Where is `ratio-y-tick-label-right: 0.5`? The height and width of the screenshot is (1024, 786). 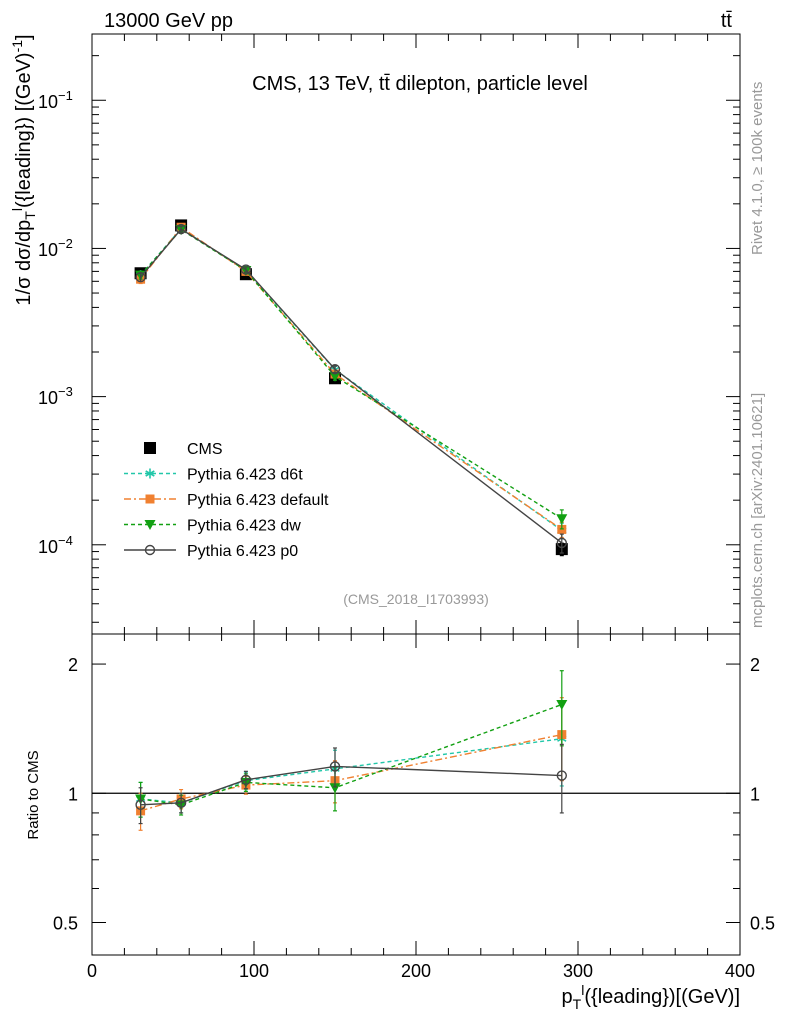 ratio-y-tick-label-right: 0.5 is located at coordinates (762, 923).